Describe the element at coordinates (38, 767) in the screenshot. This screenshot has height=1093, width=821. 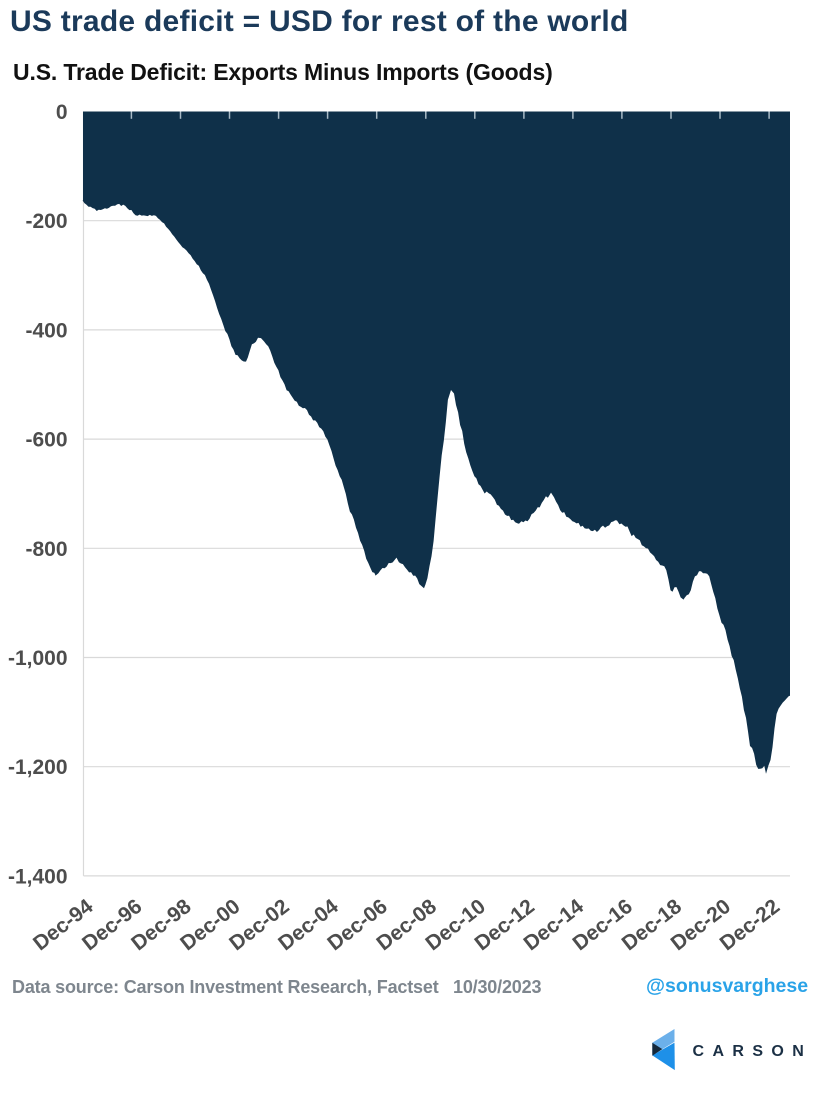
I see `svg-text: -1,200` at that location.